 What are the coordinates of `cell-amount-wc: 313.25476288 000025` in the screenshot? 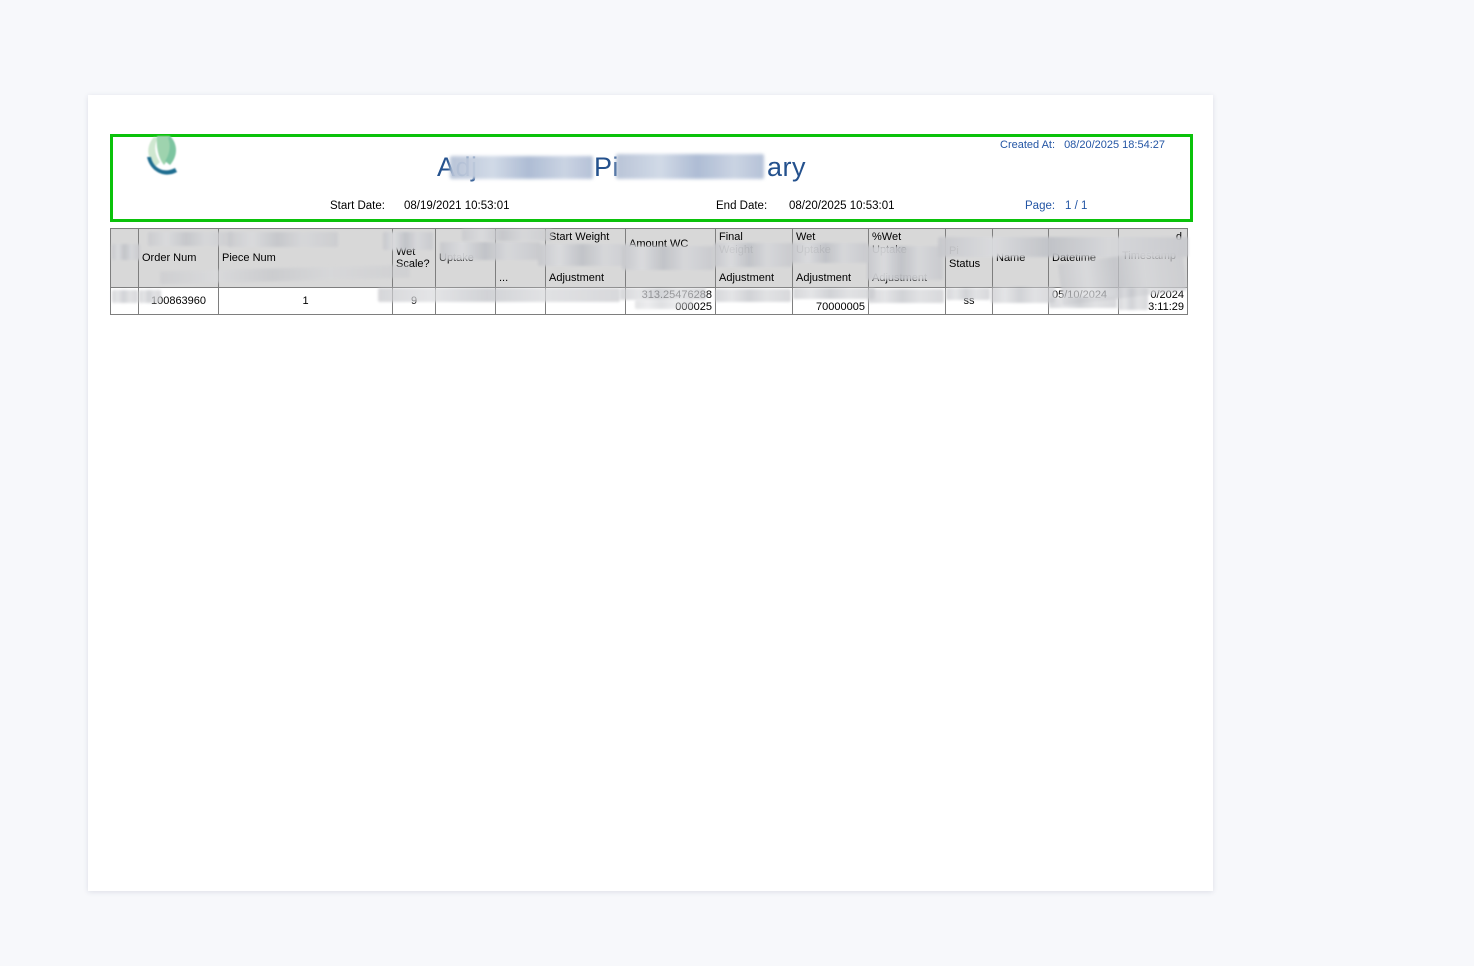 It's located at (670, 301).